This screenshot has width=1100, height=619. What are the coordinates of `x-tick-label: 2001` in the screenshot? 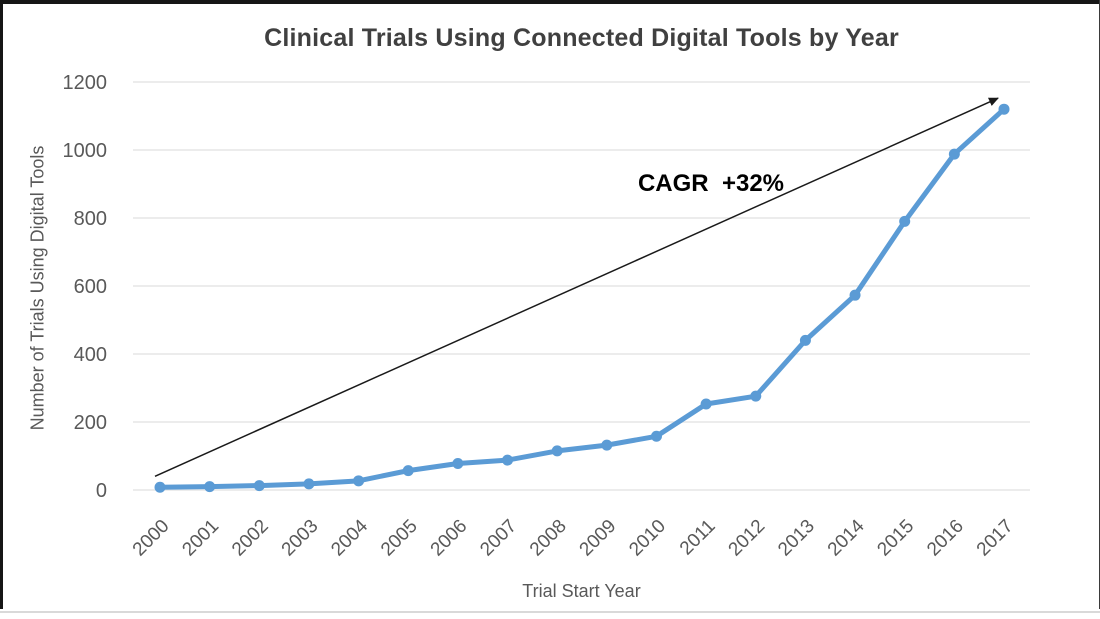 It's located at (200, 538).